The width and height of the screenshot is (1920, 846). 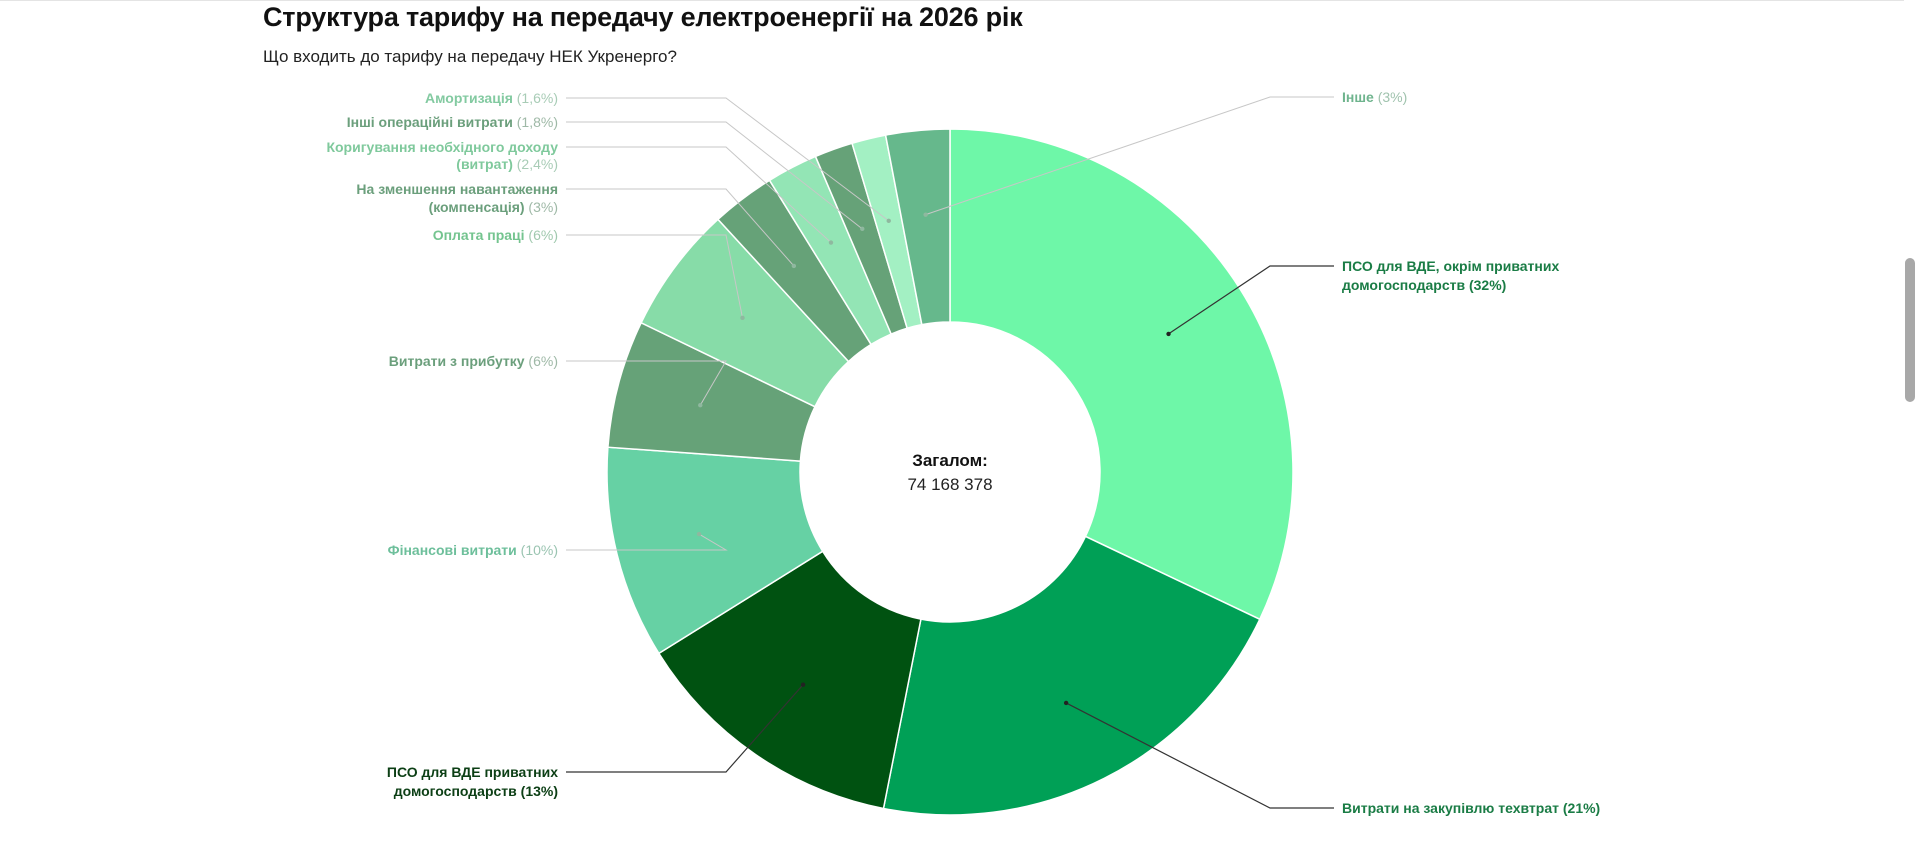 I want to click on leader-line-псо-для-вде-окрім-приватних-домогосподарств, so click(x=1251, y=300).